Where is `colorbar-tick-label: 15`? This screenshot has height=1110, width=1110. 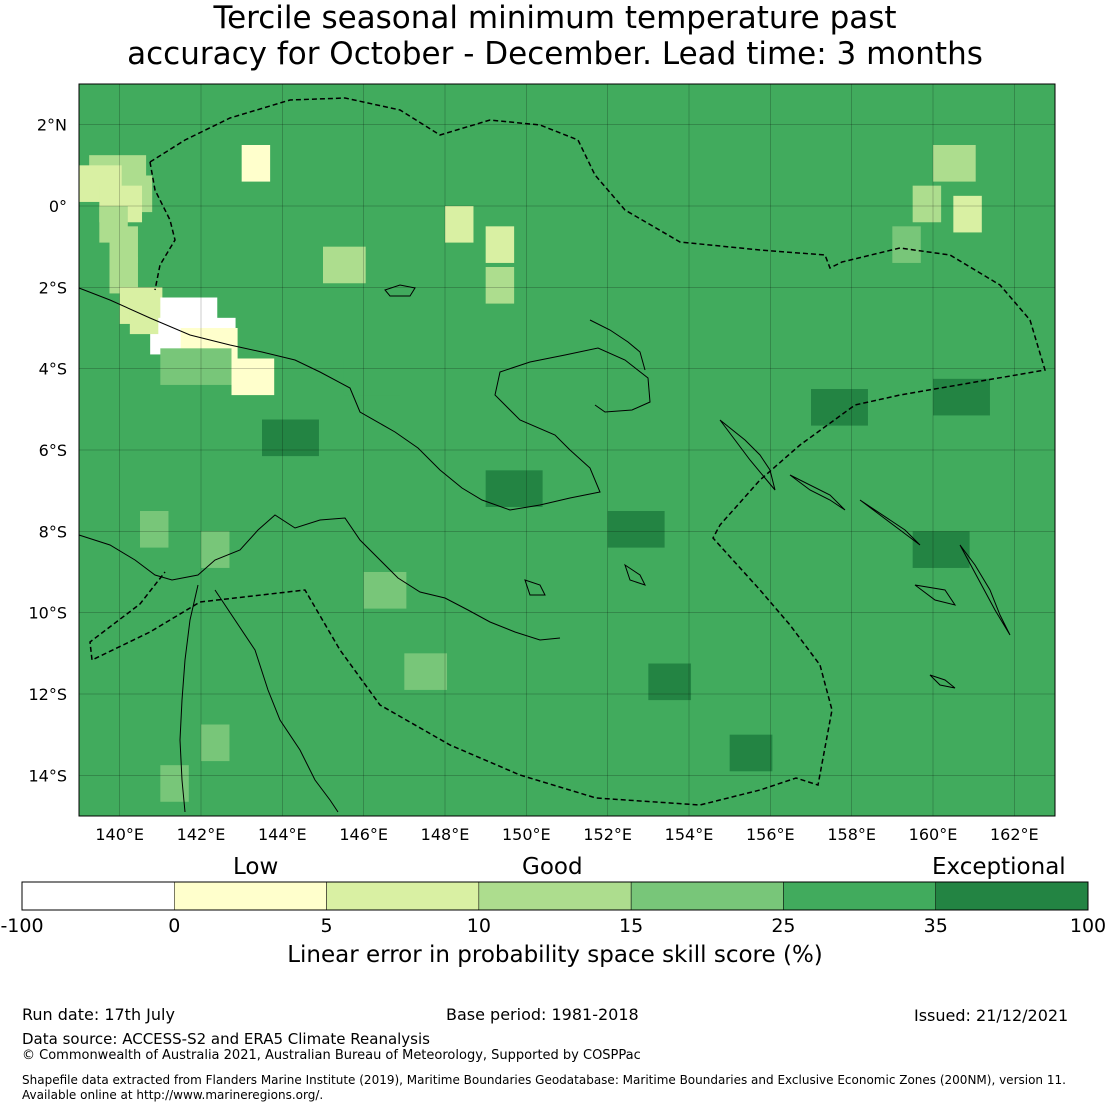 colorbar-tick-label: 15 is located at coordinates (631, 926).